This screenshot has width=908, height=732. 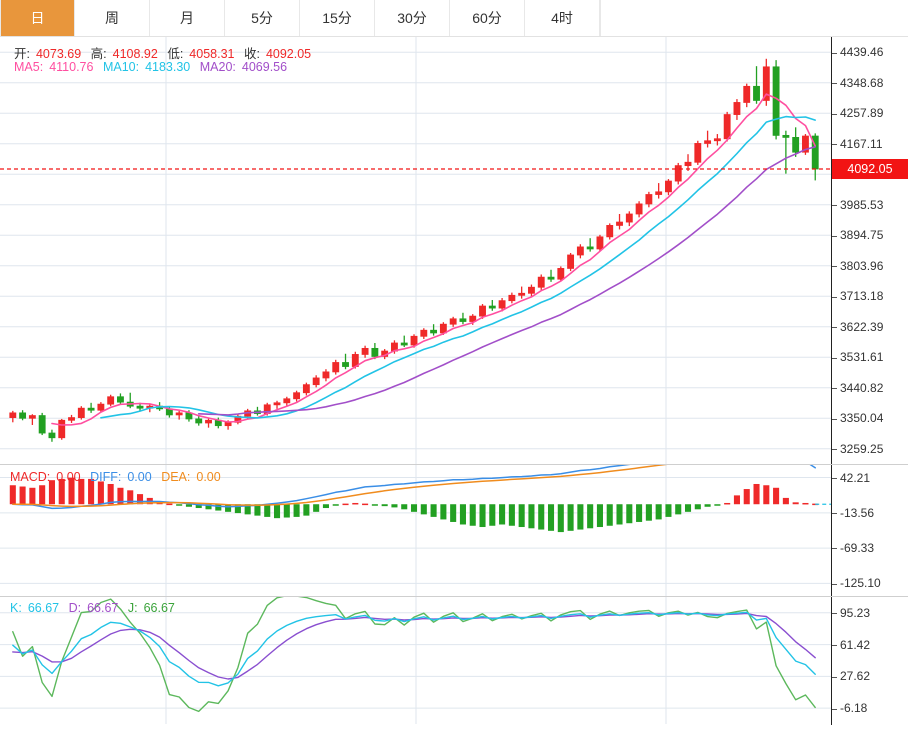 What do you see at coordinates (856, 583) in the screenshot?
I see `macd-tick: -125.10` at bounding box center [856, 583].